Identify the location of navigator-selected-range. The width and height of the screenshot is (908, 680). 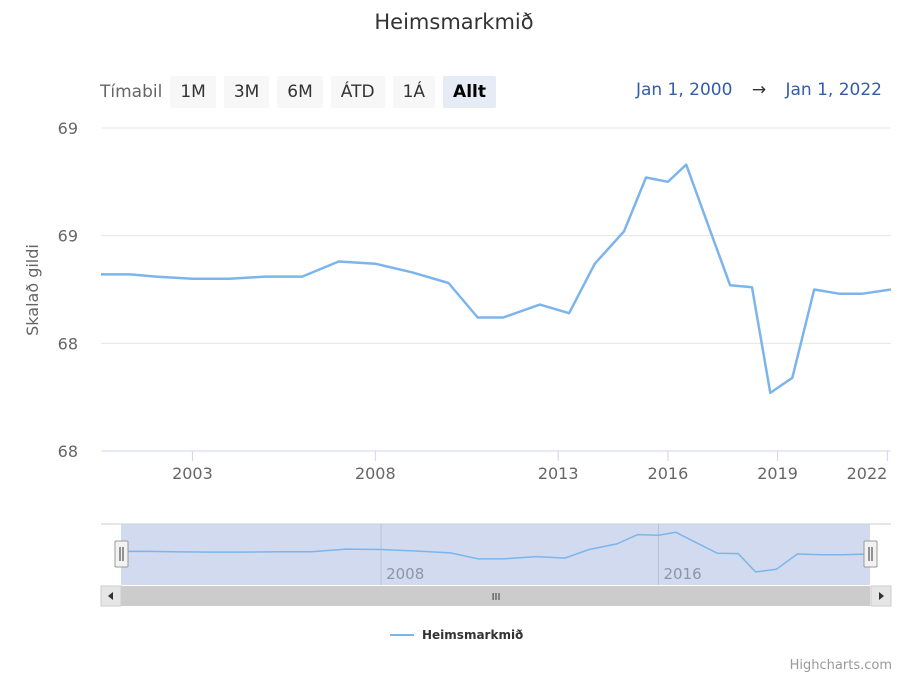
(495, 554).